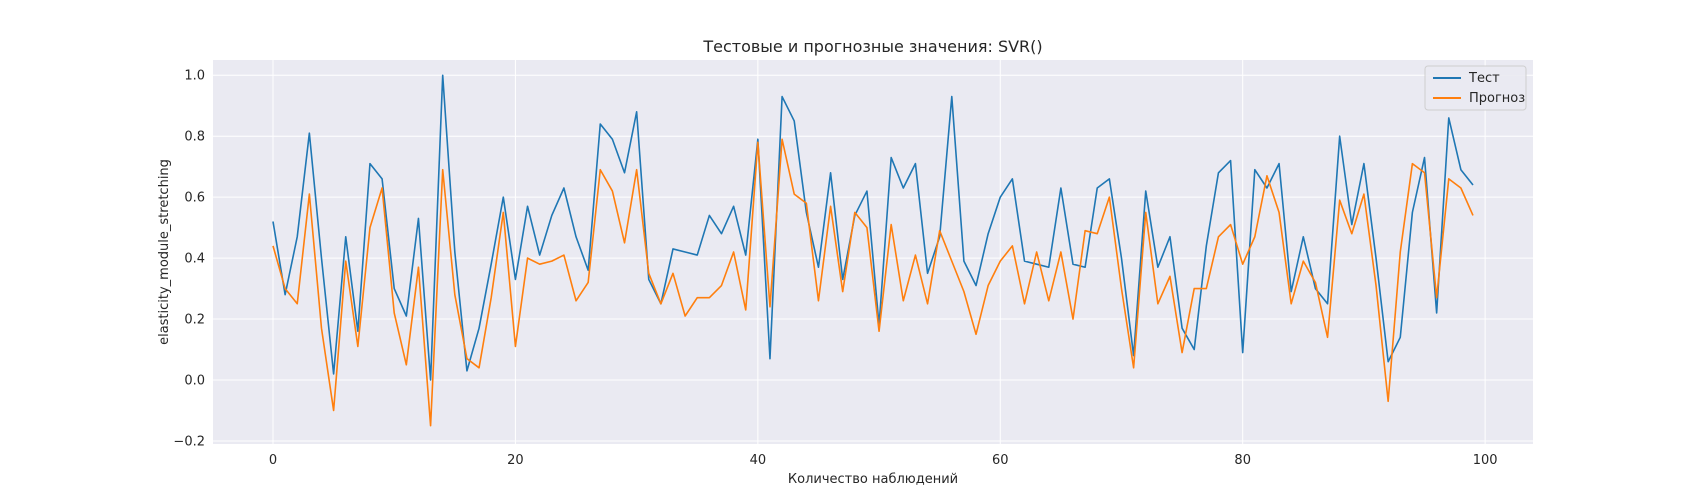 Image resolution: width=1700 pixels, height=500 pixels. What do you see at coordinates (1485, 460) in the screenshot?
I see `x-tick-label: 100` at bounding box center [1485, 460].